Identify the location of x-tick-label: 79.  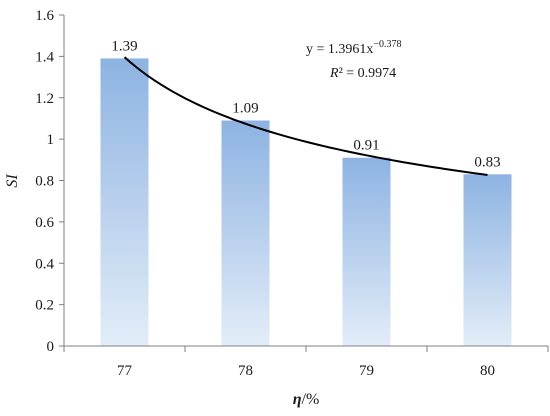
(366, 371).